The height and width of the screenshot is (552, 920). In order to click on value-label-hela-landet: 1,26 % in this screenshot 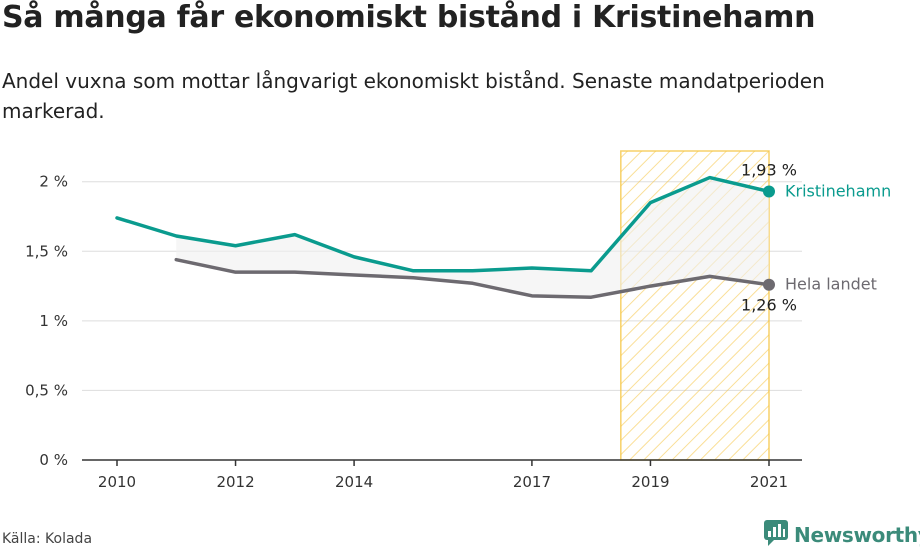, I will do `click(769, 305)`.